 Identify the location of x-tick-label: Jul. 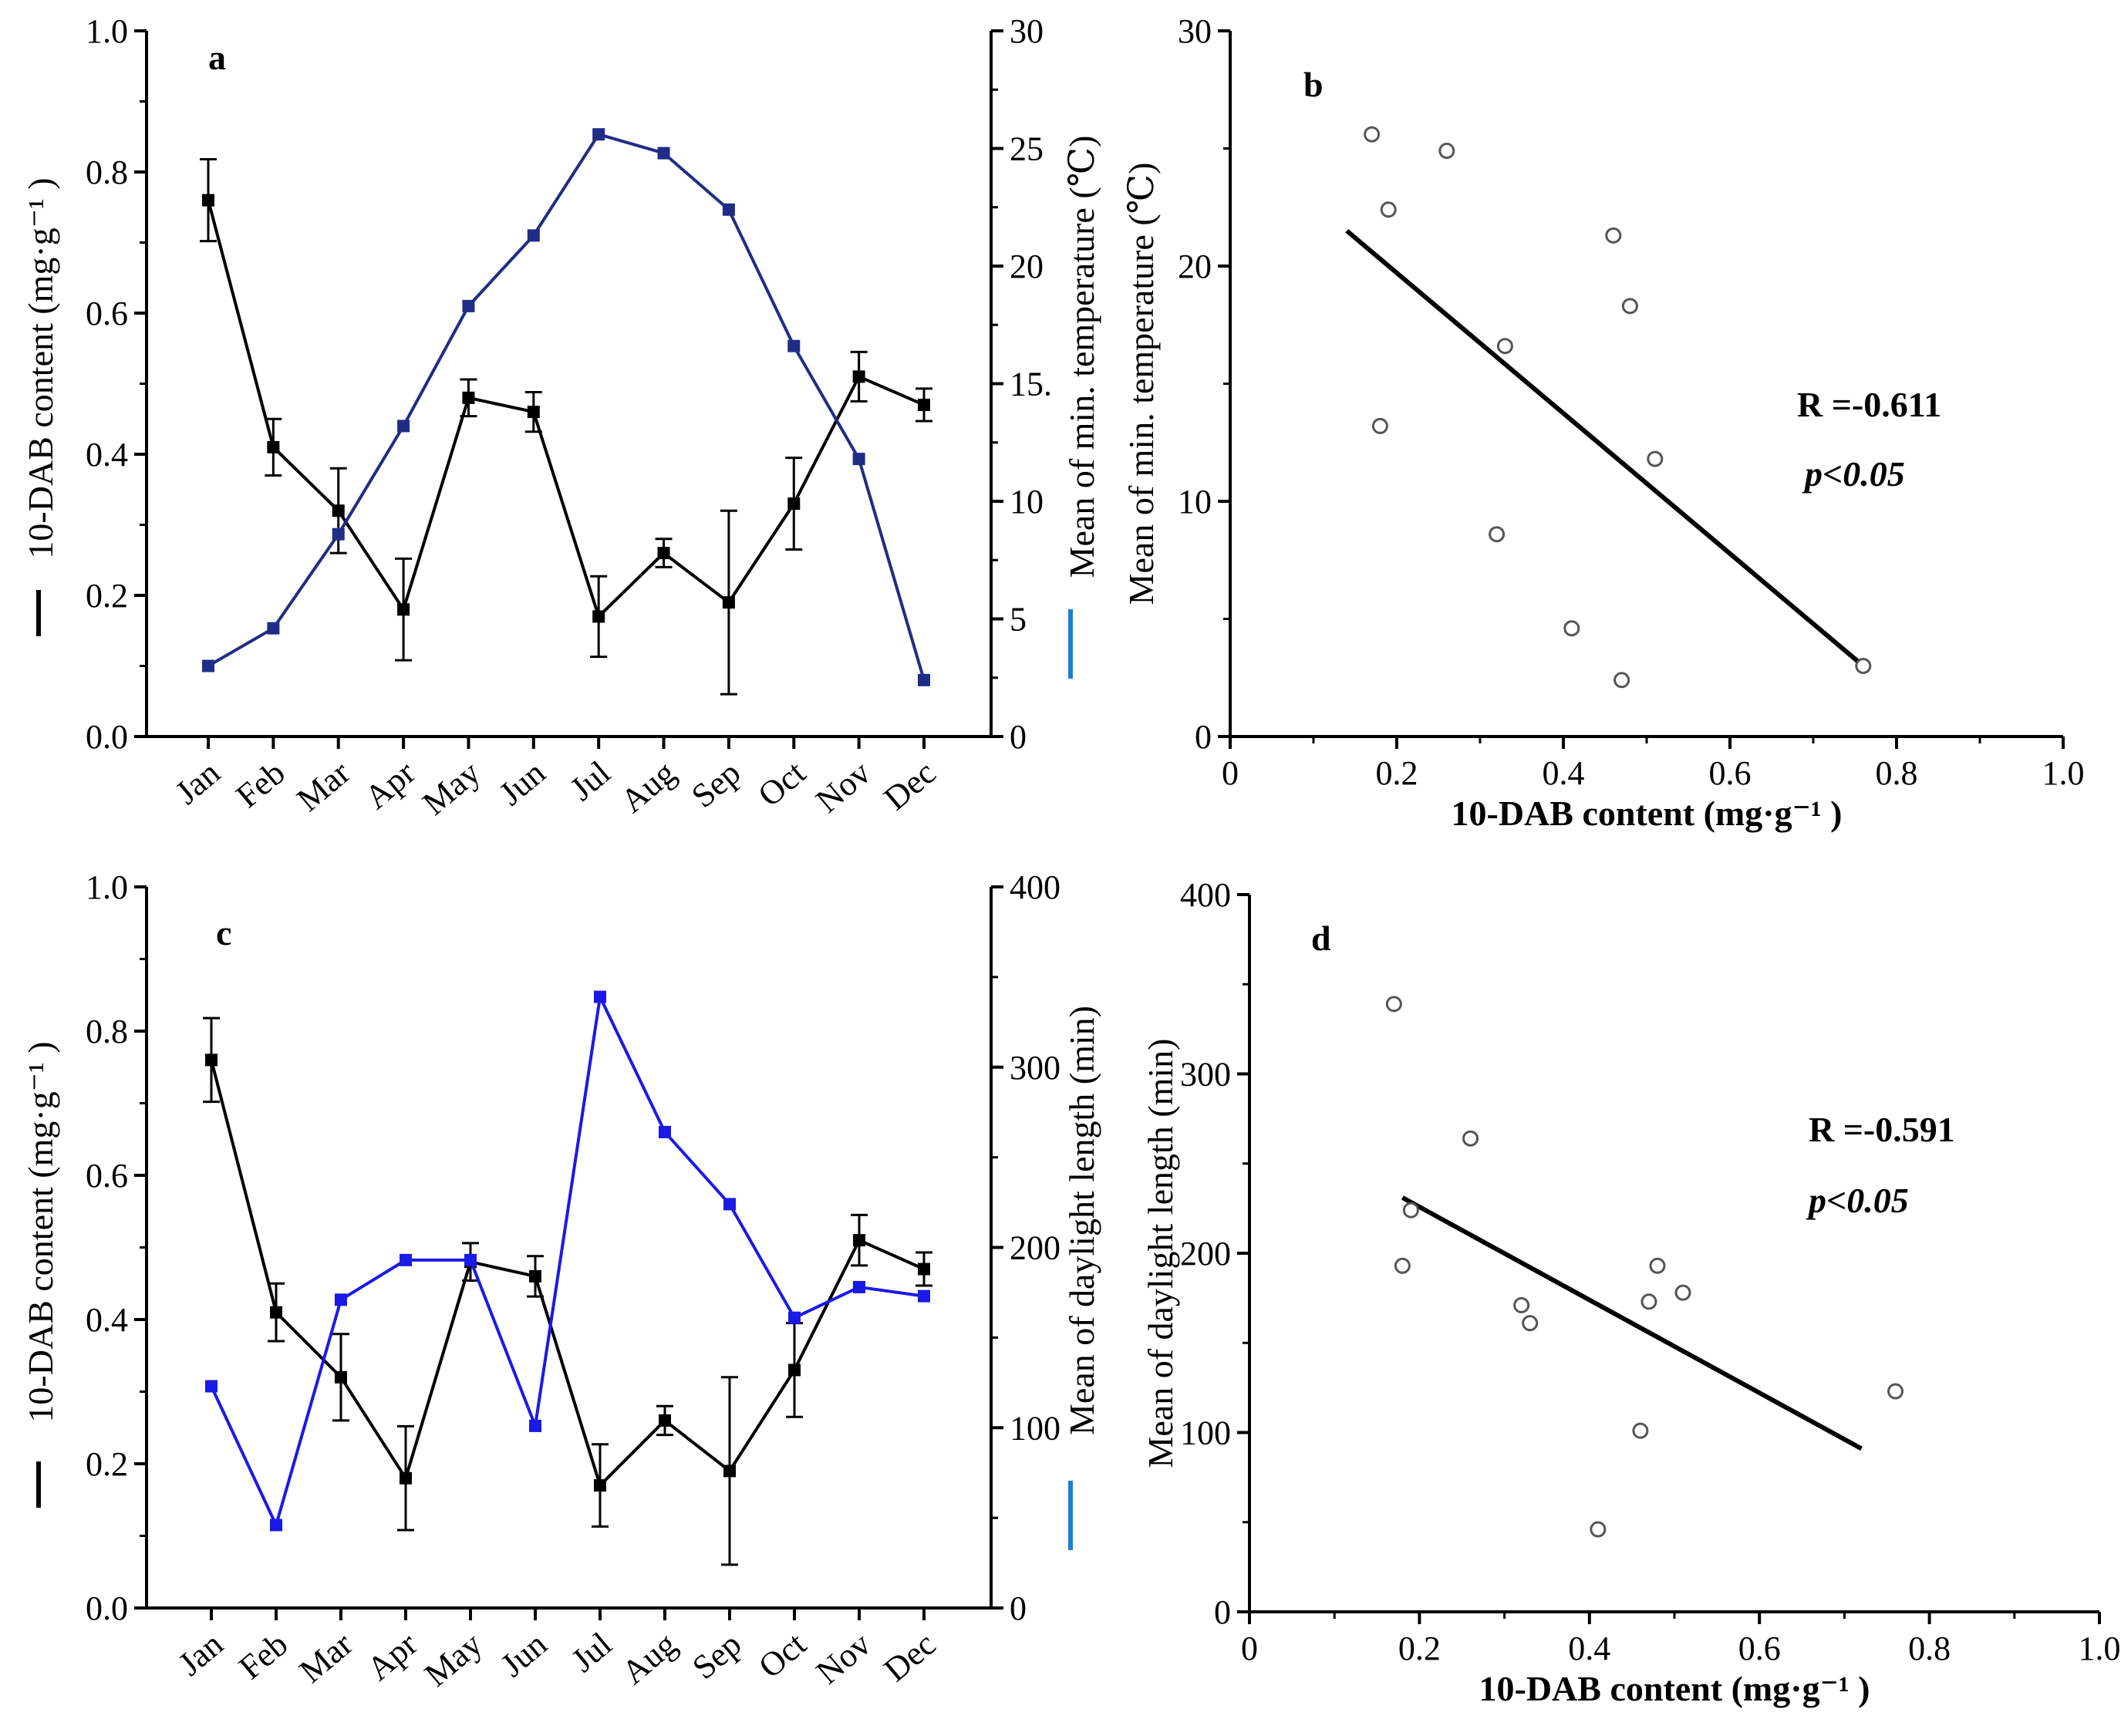
(592, 1653).